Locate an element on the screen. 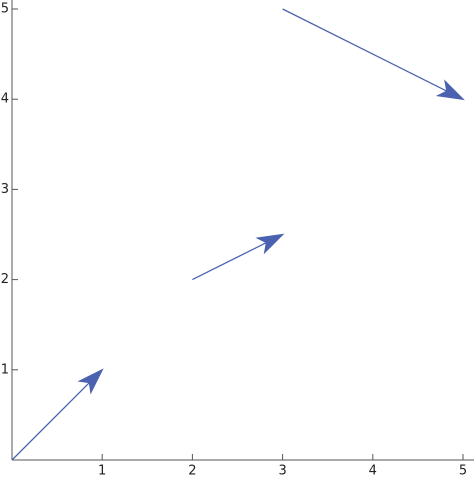 Image resolution: width=474 pixels, height=480 pixels. x-tick-label: 2 is located at coordinates (192, 471).